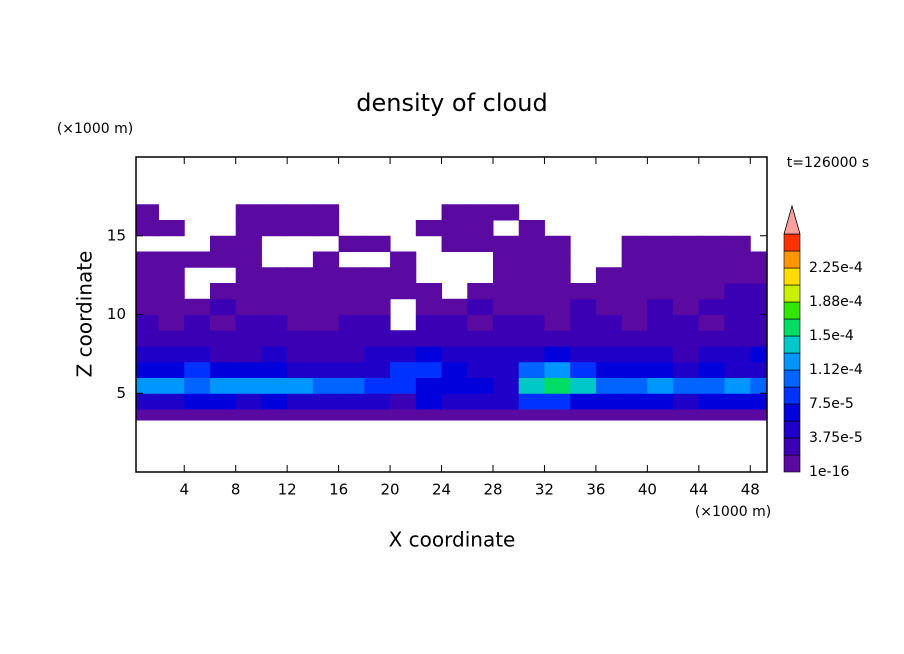  Describe the element at coordinates (733, 512) in the screenshot. I see `x-unit: (×1000 m)` at that location.